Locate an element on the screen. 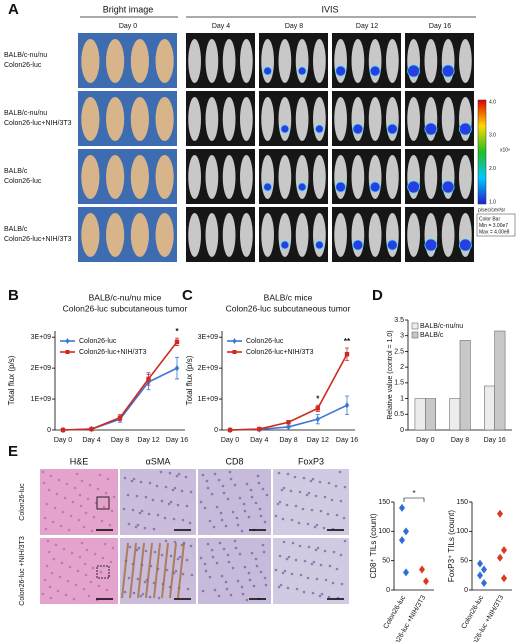 The height and width of the screenshot is (642, 520). colorbar-box is located at coordinates (496, 225).